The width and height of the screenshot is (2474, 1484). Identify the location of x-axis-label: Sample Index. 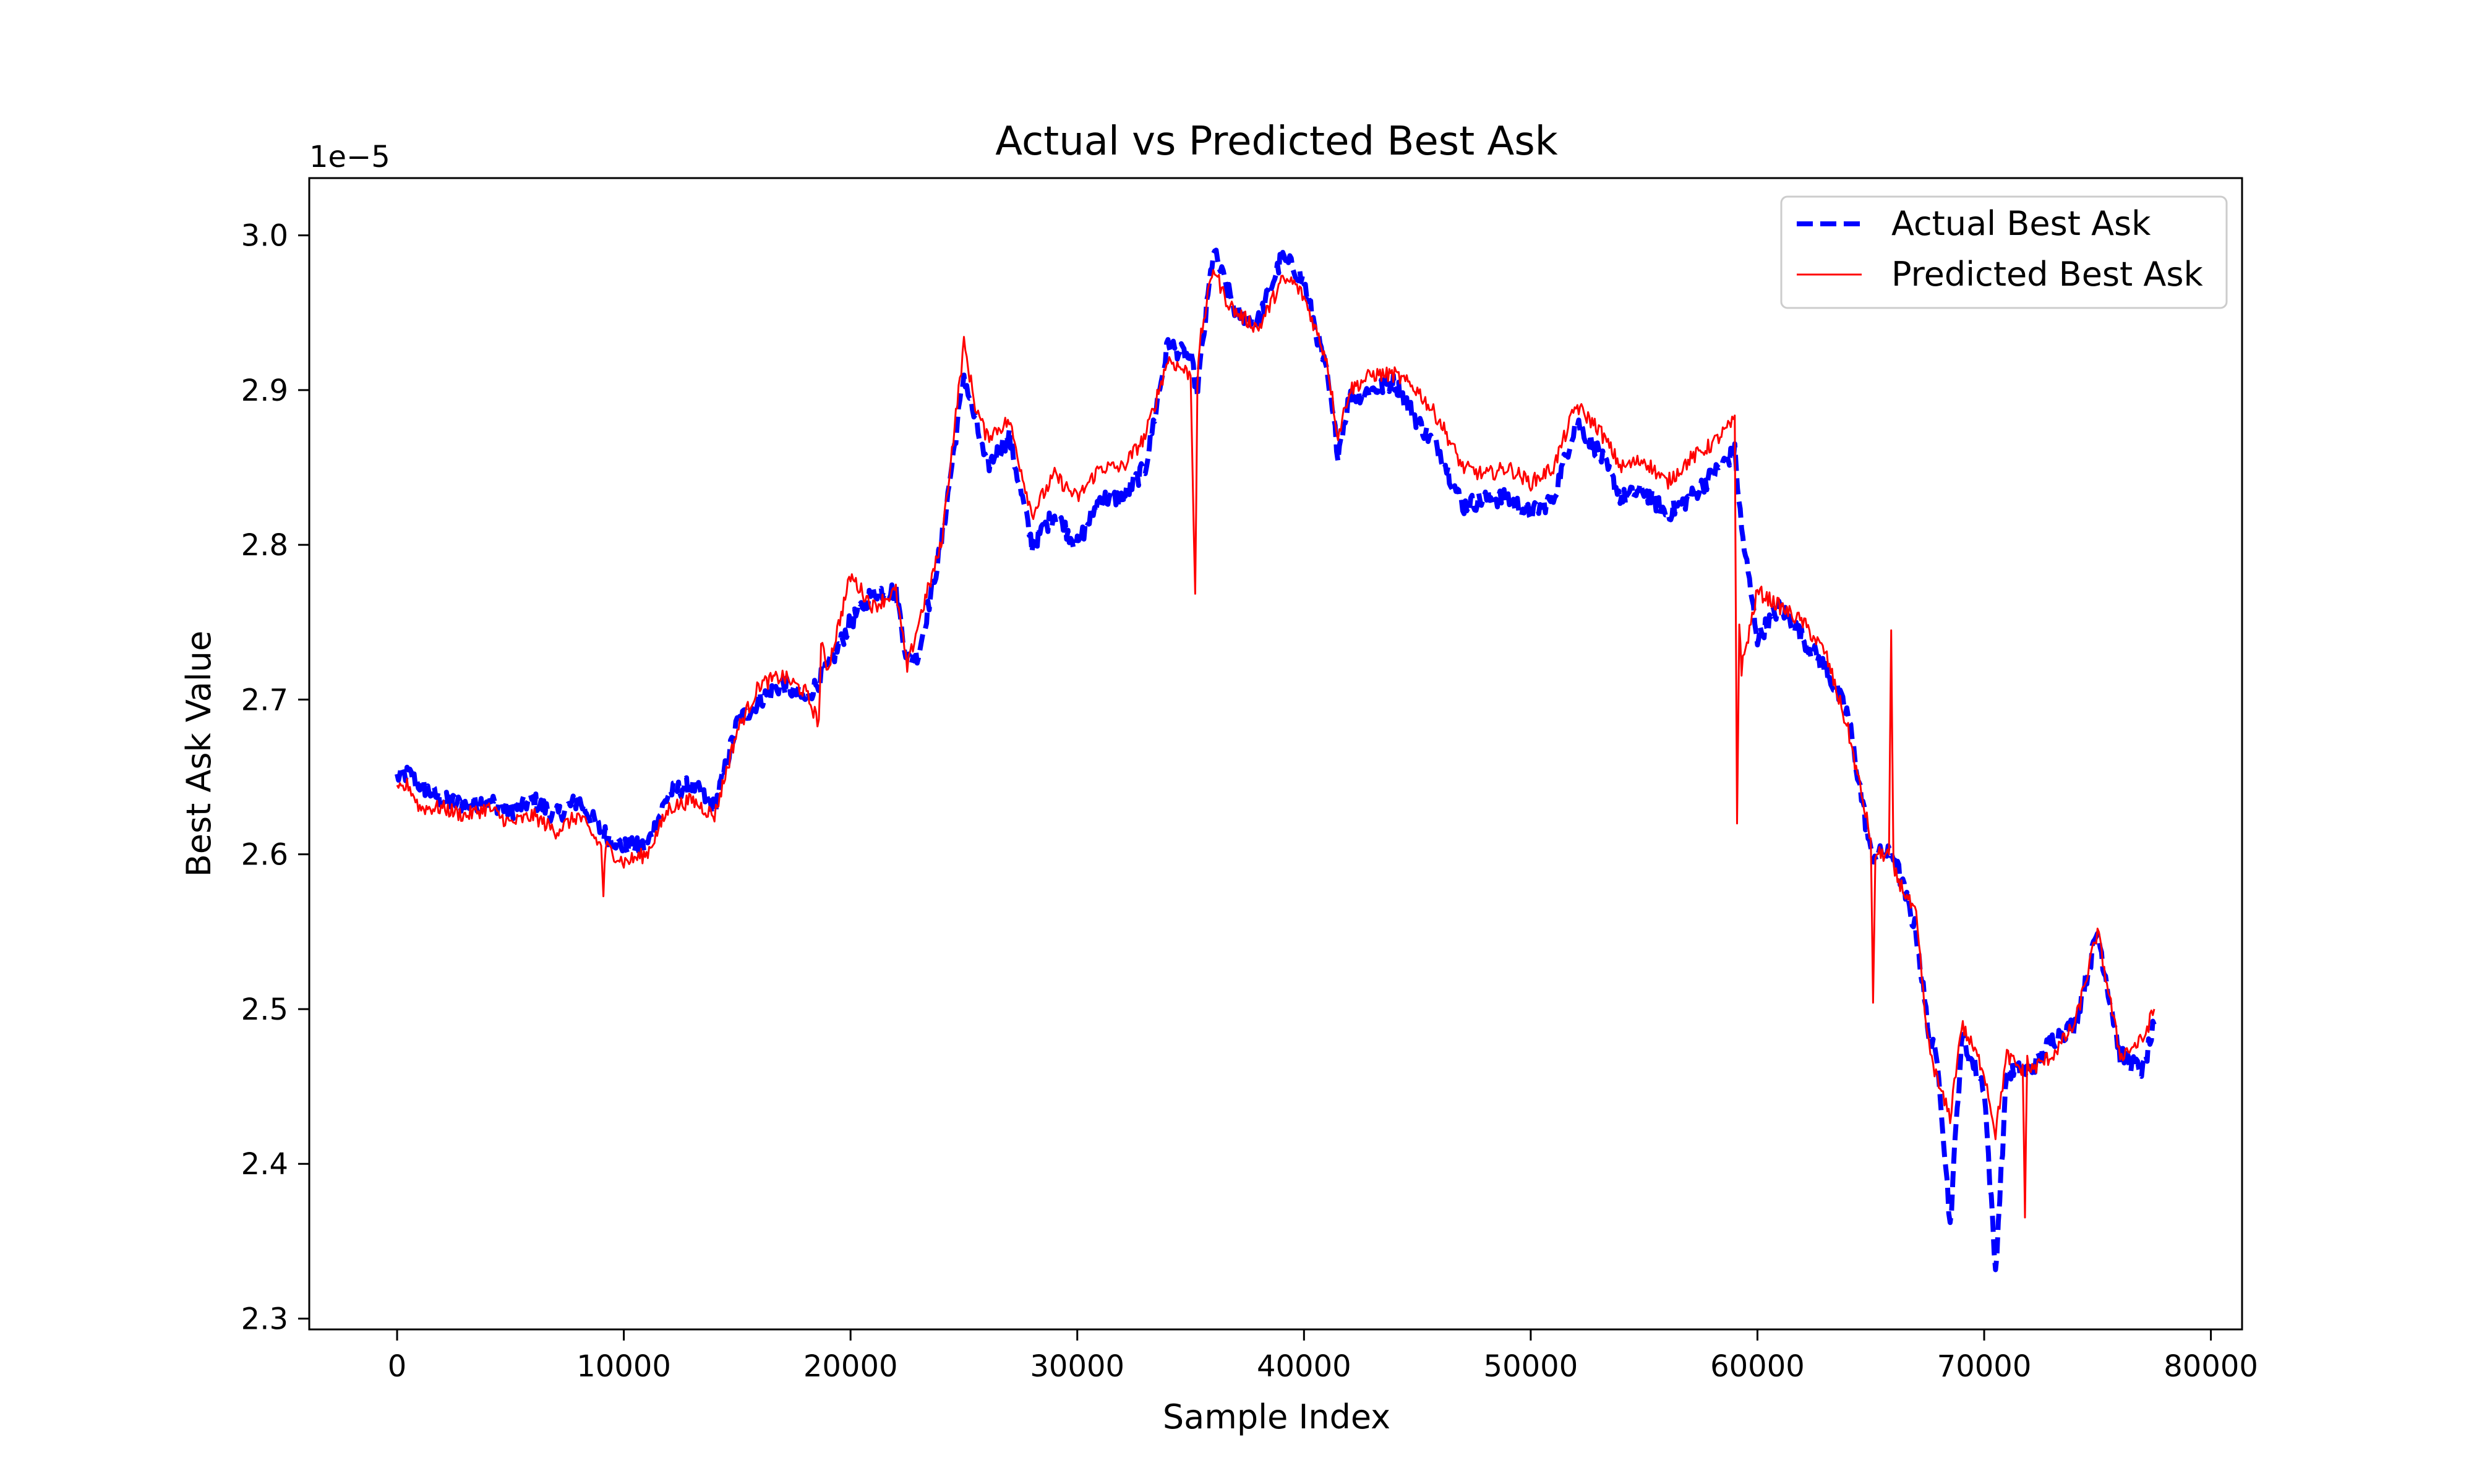
(1276, 1416).